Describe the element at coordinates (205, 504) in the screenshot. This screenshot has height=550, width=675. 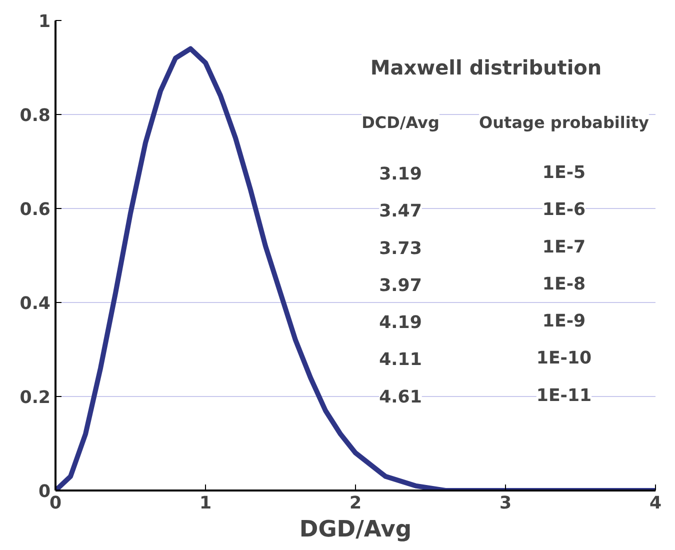
I see `x-tick-label: 1` at that location.